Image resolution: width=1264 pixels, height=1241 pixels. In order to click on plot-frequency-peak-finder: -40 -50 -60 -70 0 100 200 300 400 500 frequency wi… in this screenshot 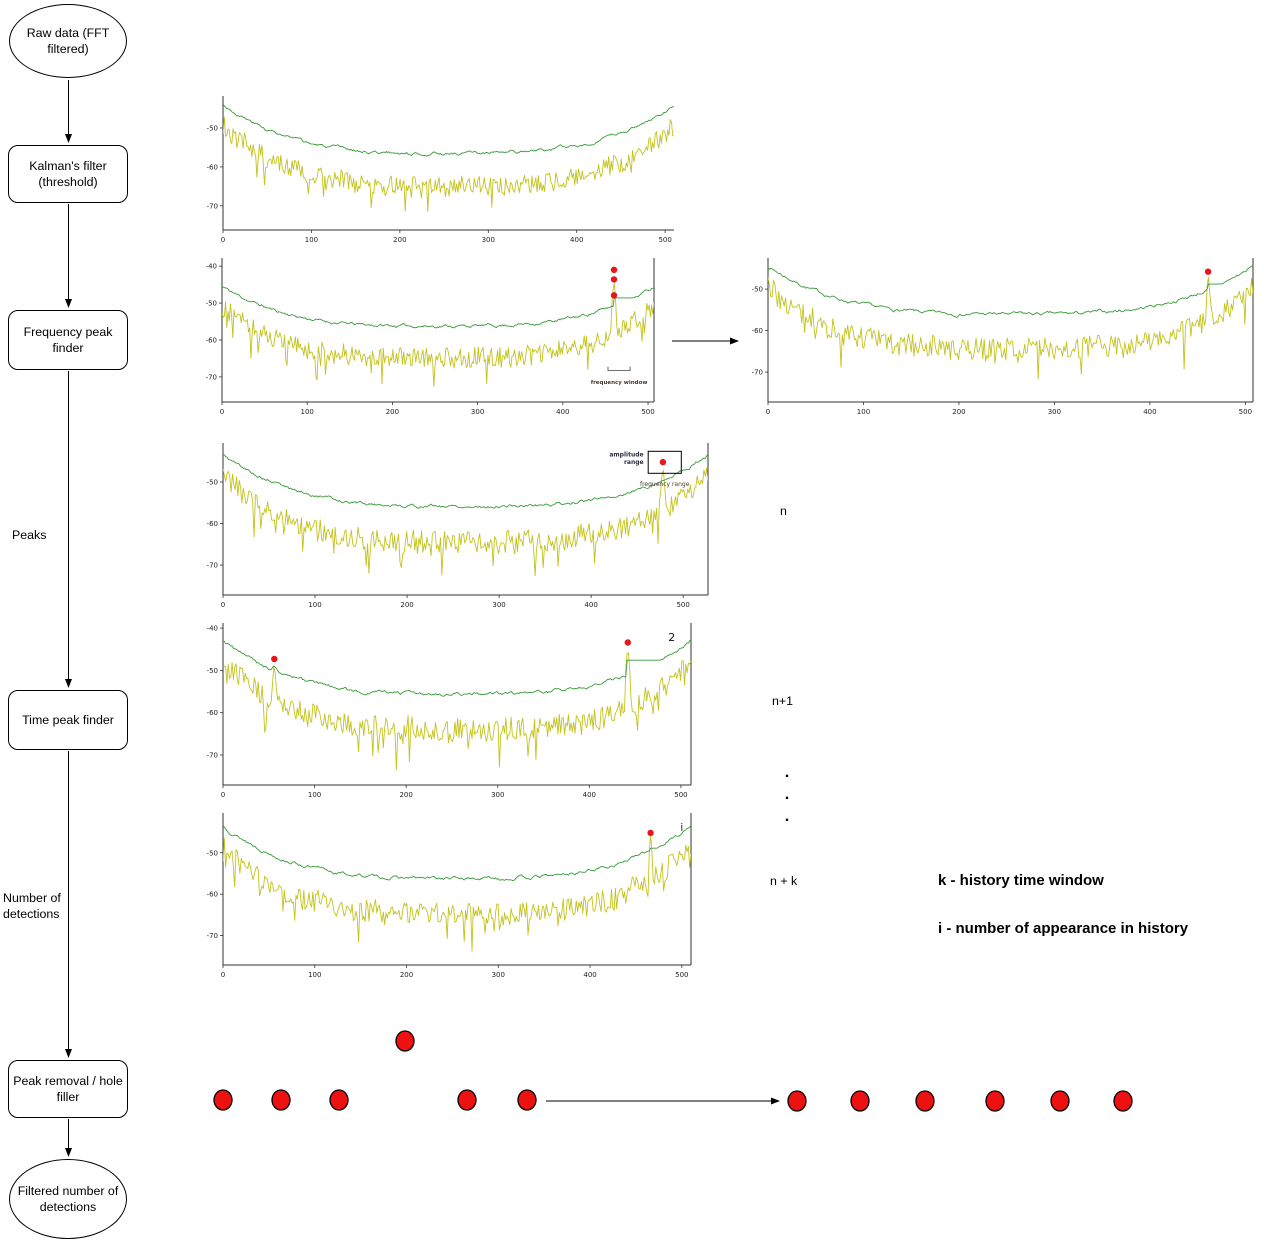, I will do `click(427, 335)`.